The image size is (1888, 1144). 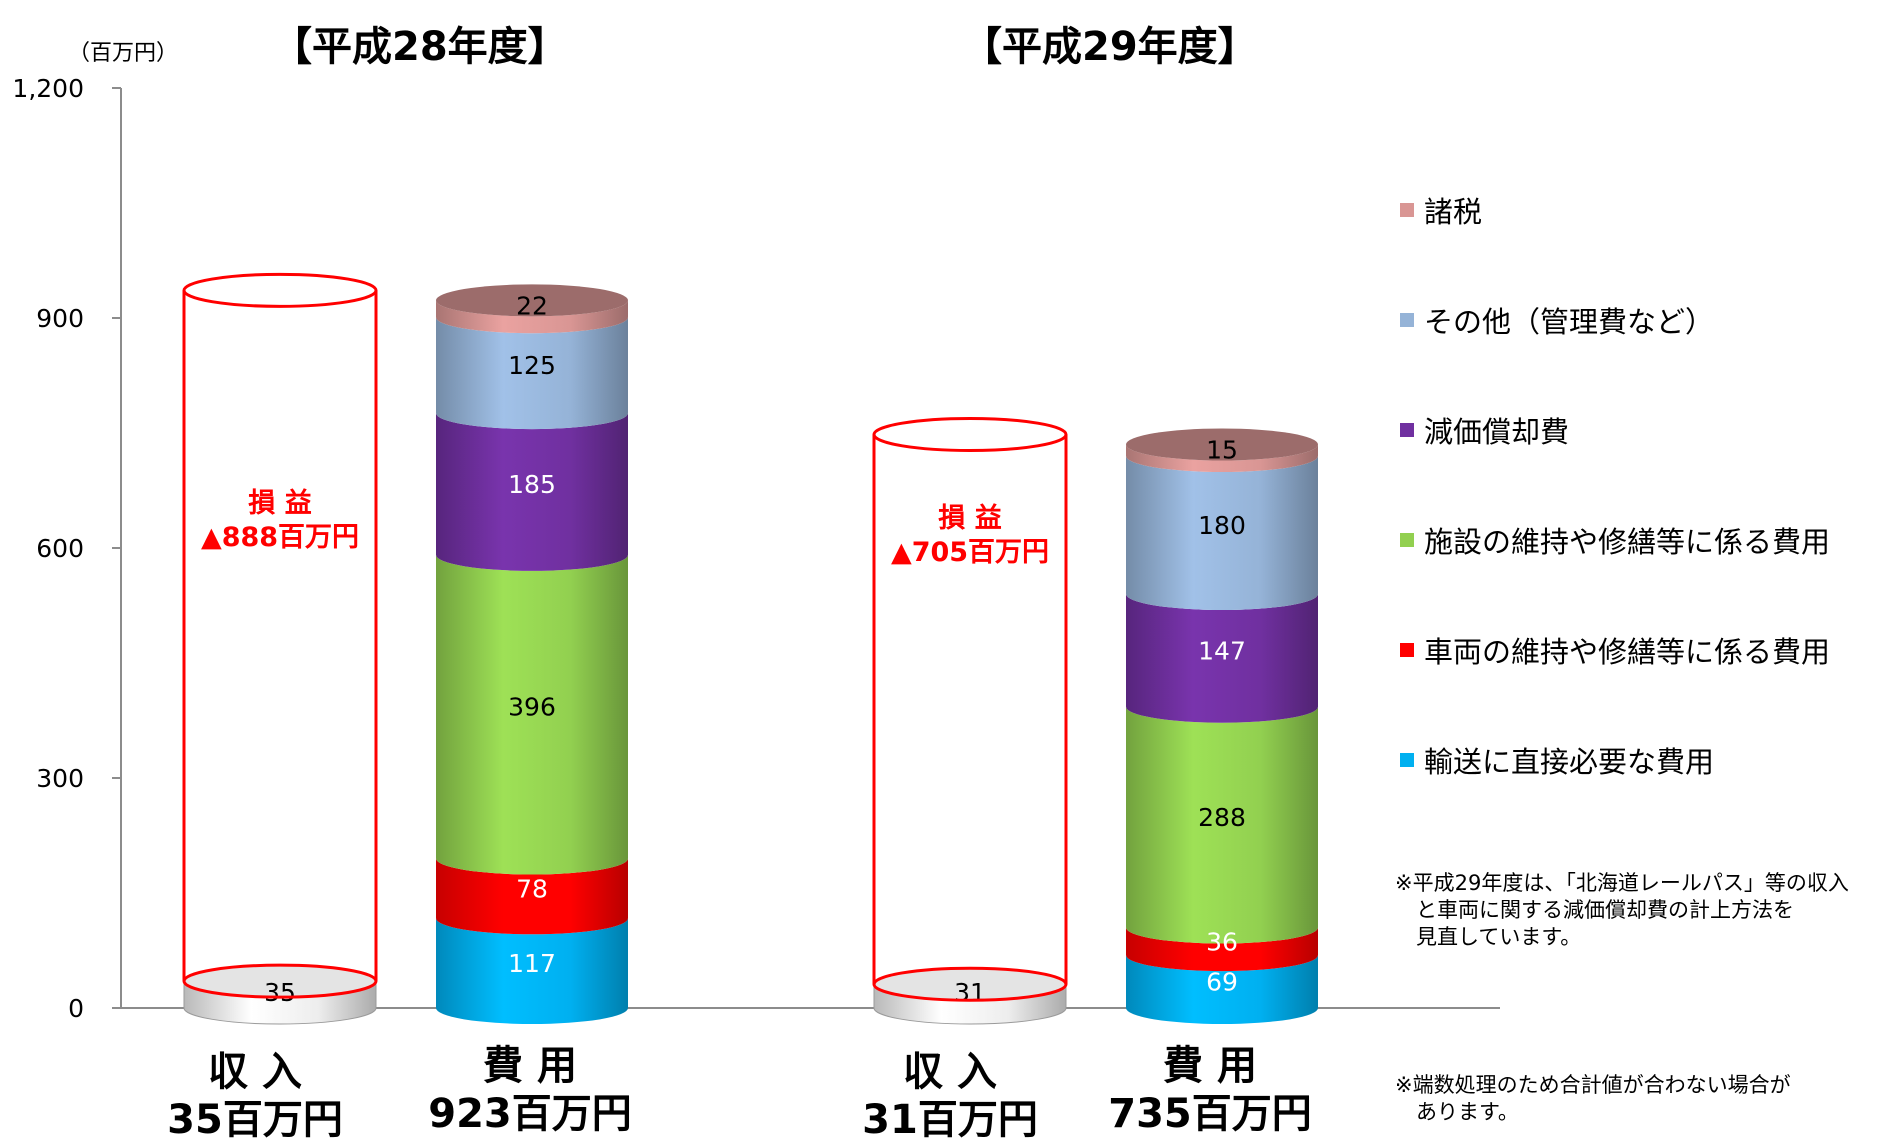 What do you see at coordinates (1593, 1098) in the screenshot?
I see `note-rounding: ※端数処理のため合計値が合わない場合が あります。` at bounding box center [1593, 1098].